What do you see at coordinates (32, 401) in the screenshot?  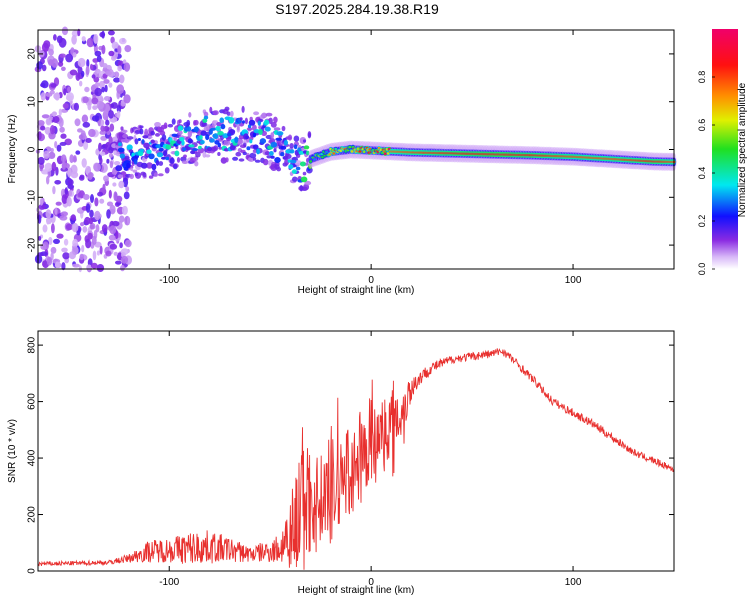 I see `snr-y-tick-label: 600` at bounding box center [32, 401].